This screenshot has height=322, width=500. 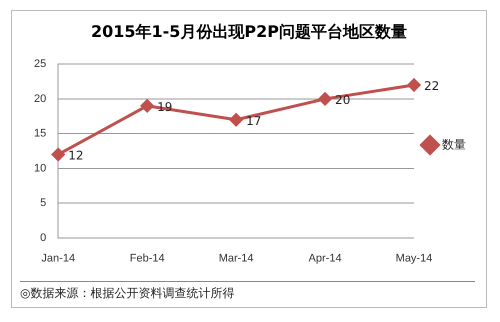 I want to click on x-tick-label: Jan-14, so click(x=58, y=258).